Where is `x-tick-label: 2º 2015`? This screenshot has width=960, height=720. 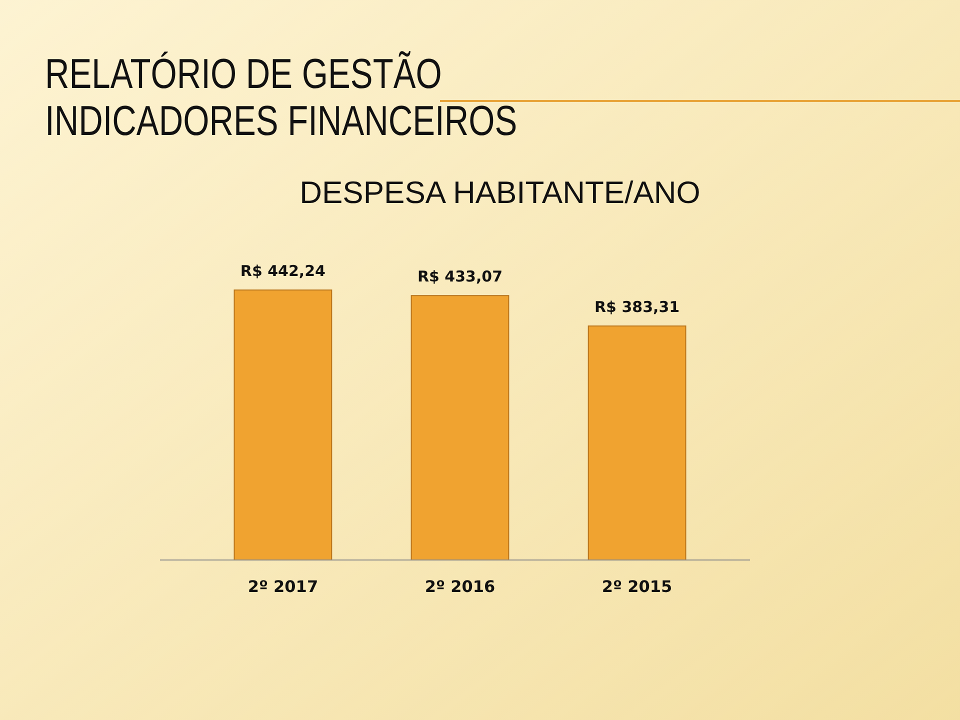 x-tick-label: 2º 2015 is located at coordinates (637, 586).